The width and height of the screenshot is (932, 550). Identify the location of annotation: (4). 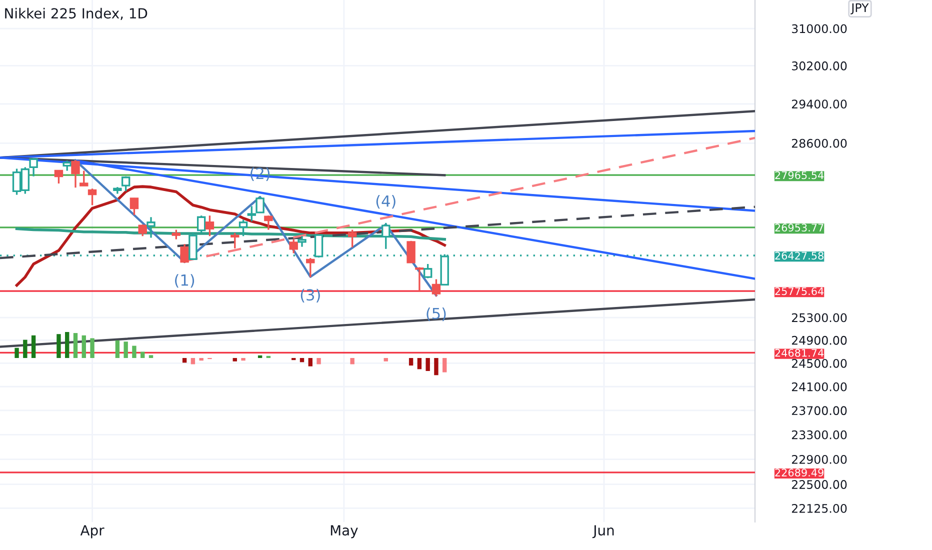
(386, 202).